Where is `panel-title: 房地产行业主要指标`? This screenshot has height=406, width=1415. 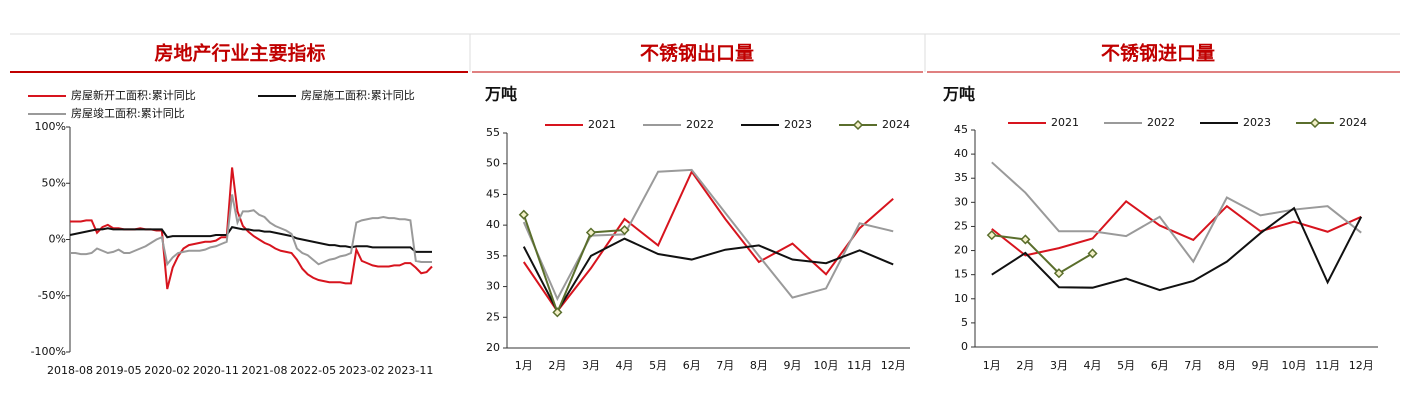 panel-title: 房地产行业主要指标 is located at coordinates (239, 53).